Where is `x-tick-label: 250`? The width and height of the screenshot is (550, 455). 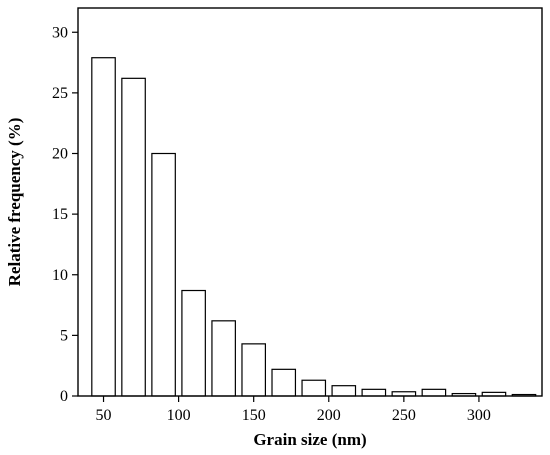
x-tick-label: 250 is located at coordinates (404, 415).